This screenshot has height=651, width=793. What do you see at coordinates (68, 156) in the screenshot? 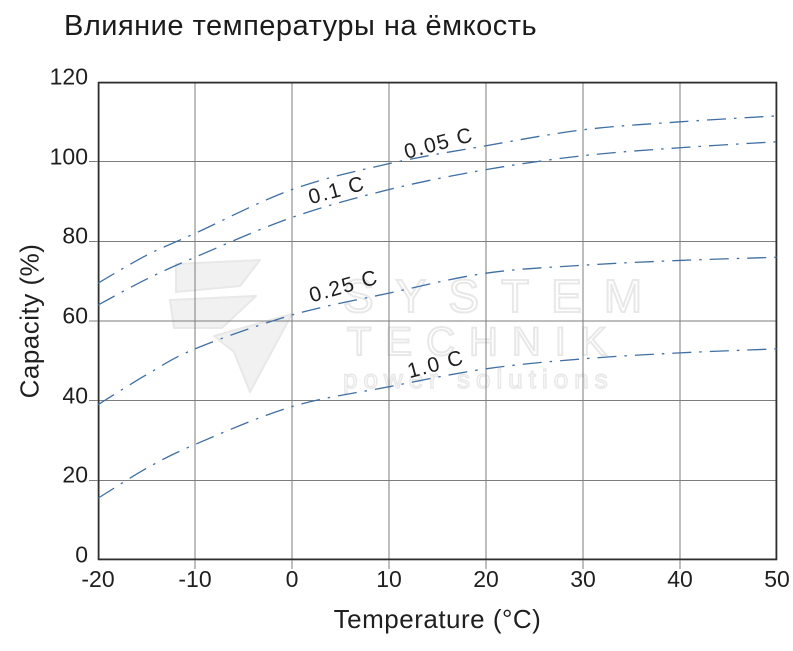
I see `y-tick-label-100: 100` at bounding box center [68, 156].